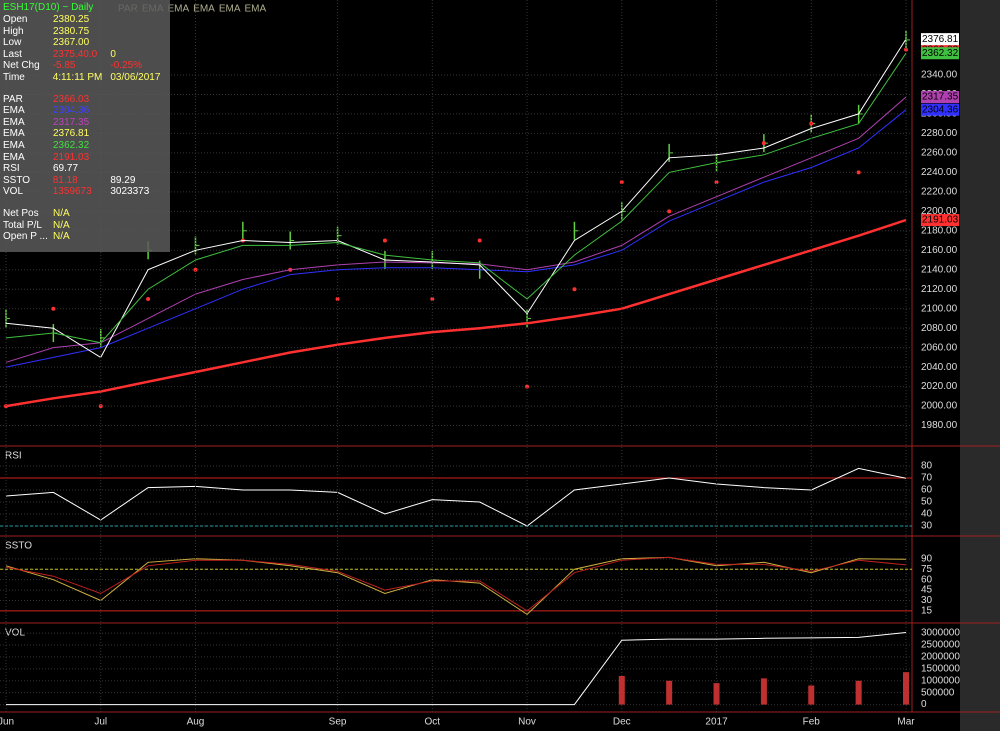  I want to click on info-row: Low 2367.00, so click(85, 43).